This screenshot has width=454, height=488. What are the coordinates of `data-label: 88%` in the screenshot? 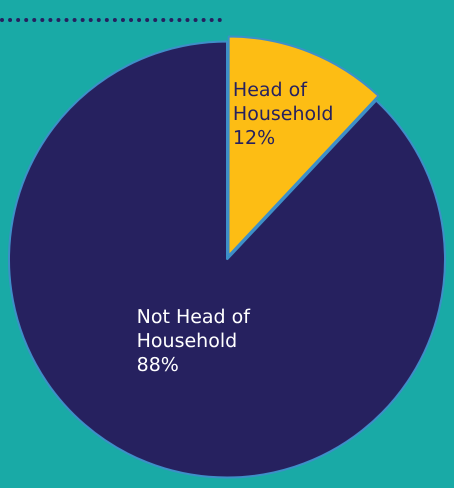 It's located at (157, 365).